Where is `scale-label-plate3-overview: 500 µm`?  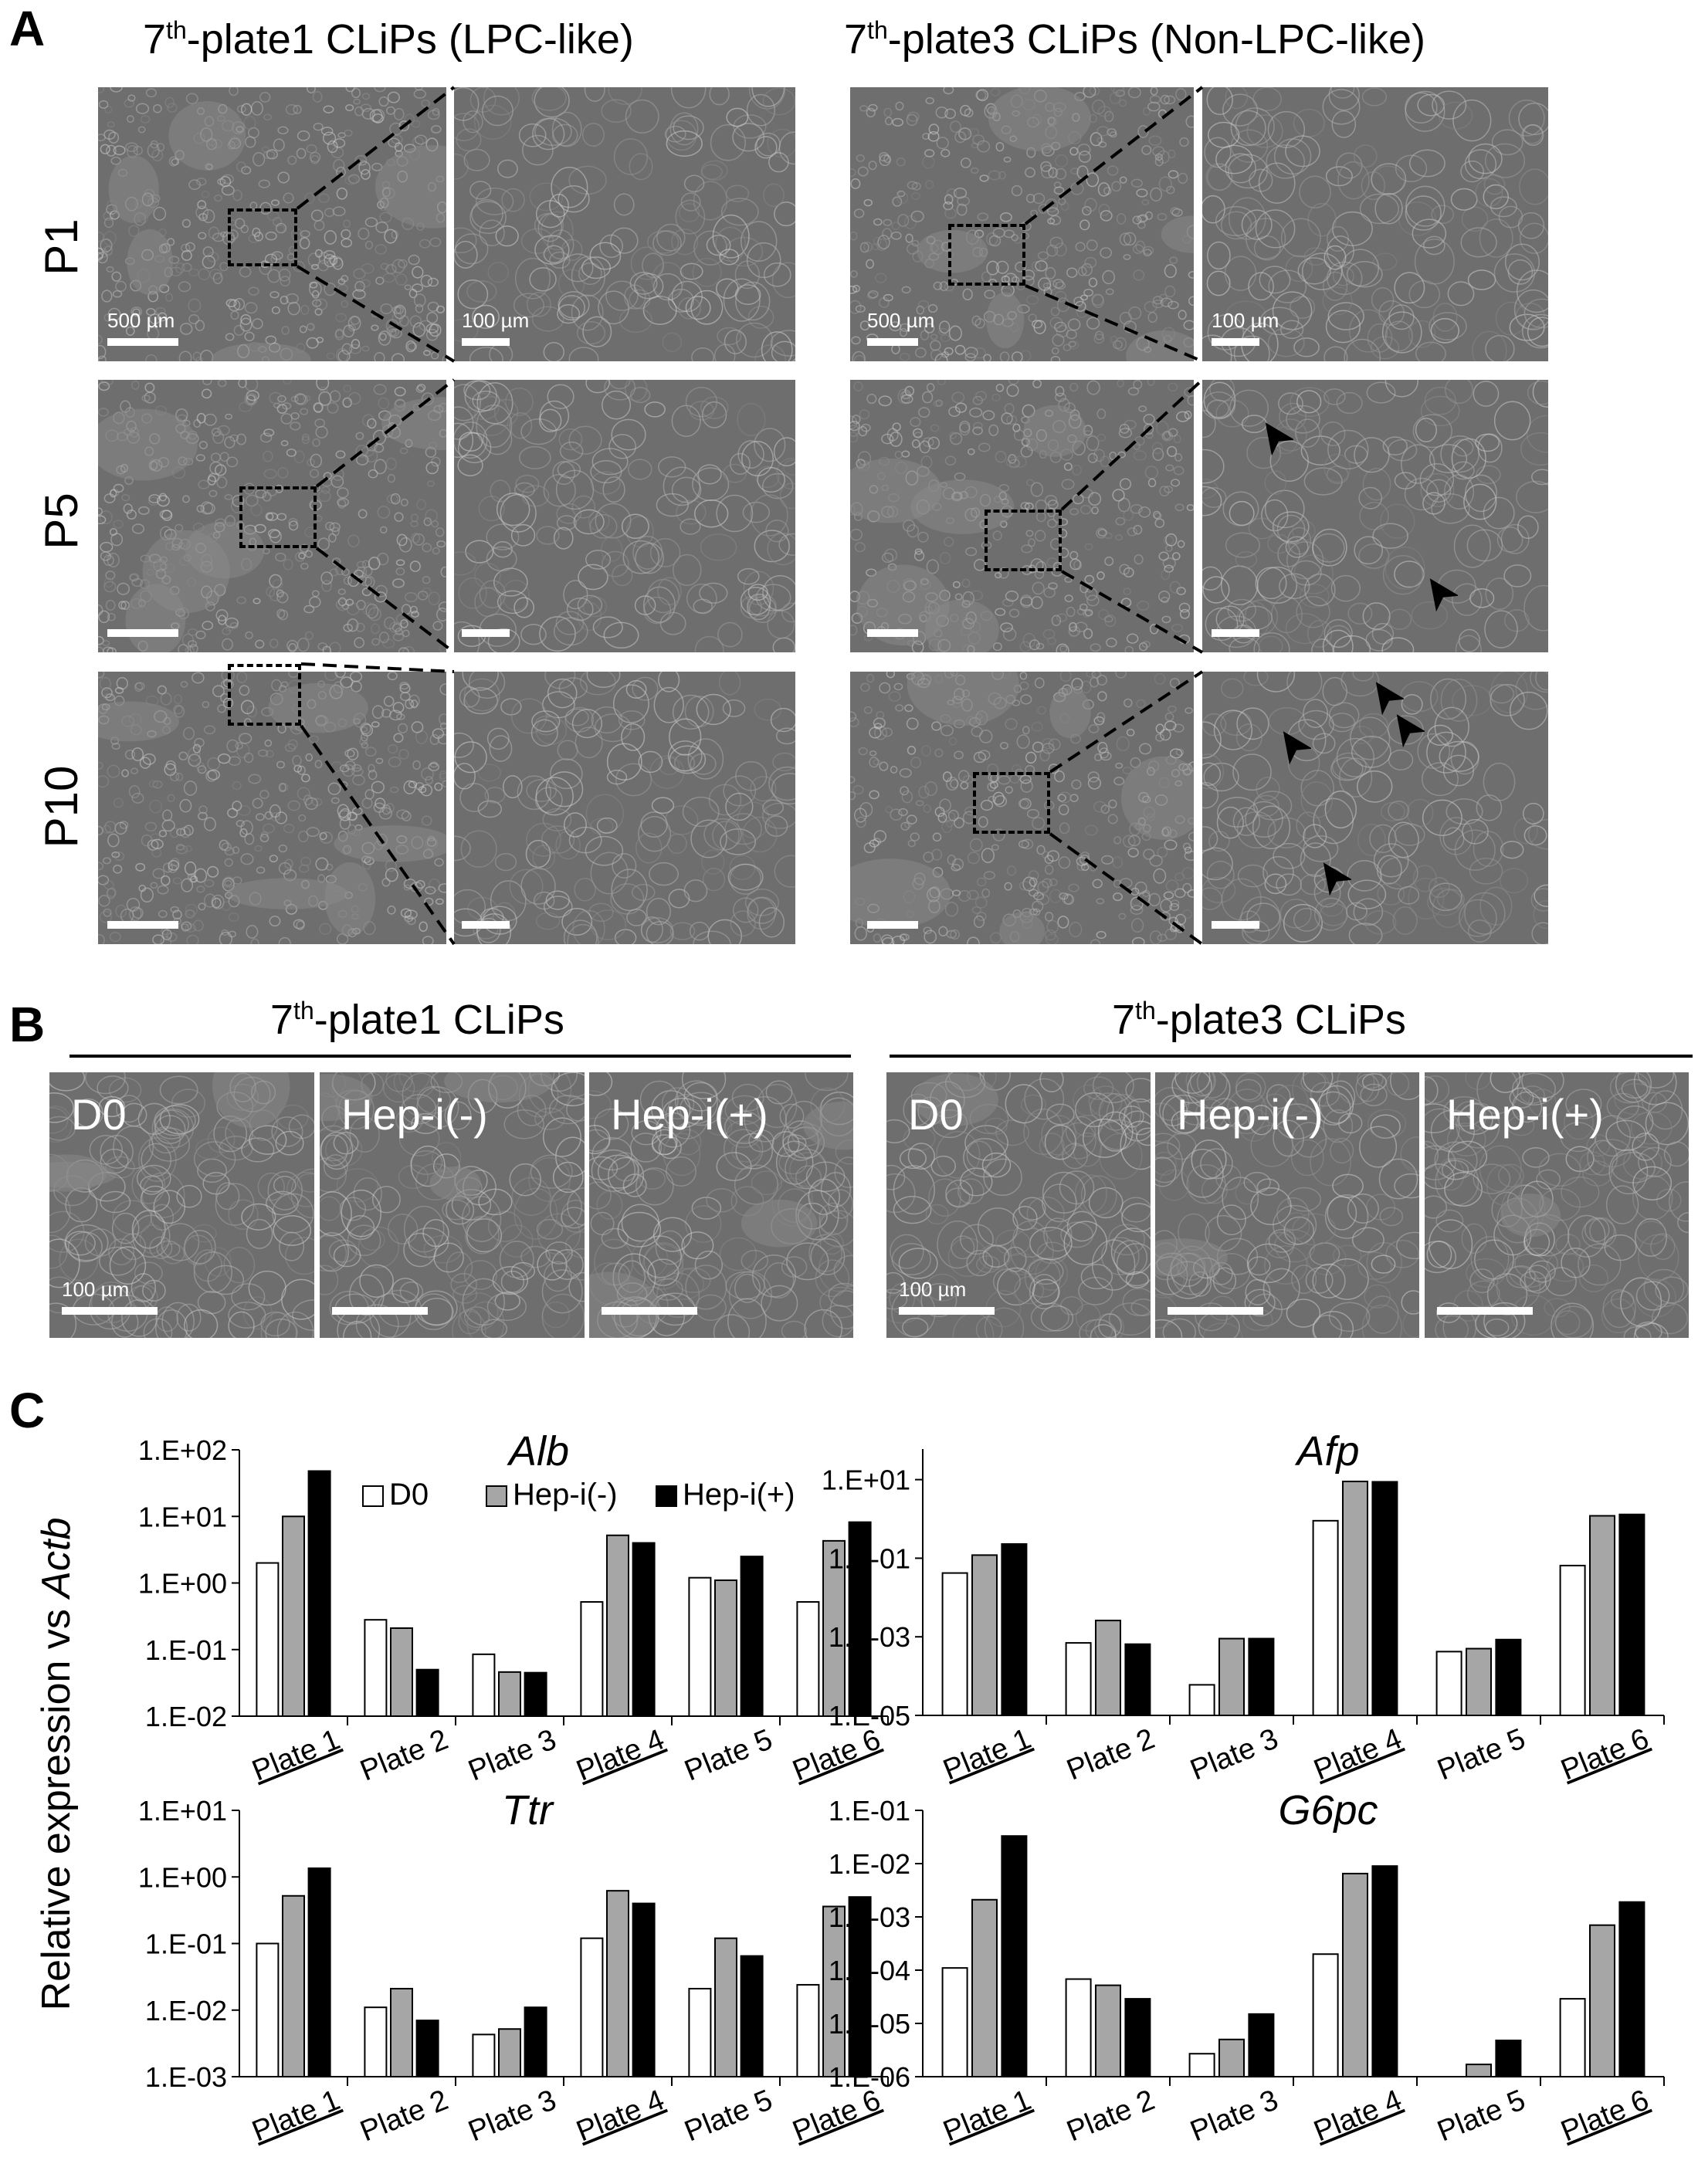
scale-label-plate3-overview: 500 µm is located at coordinates (901, 321).